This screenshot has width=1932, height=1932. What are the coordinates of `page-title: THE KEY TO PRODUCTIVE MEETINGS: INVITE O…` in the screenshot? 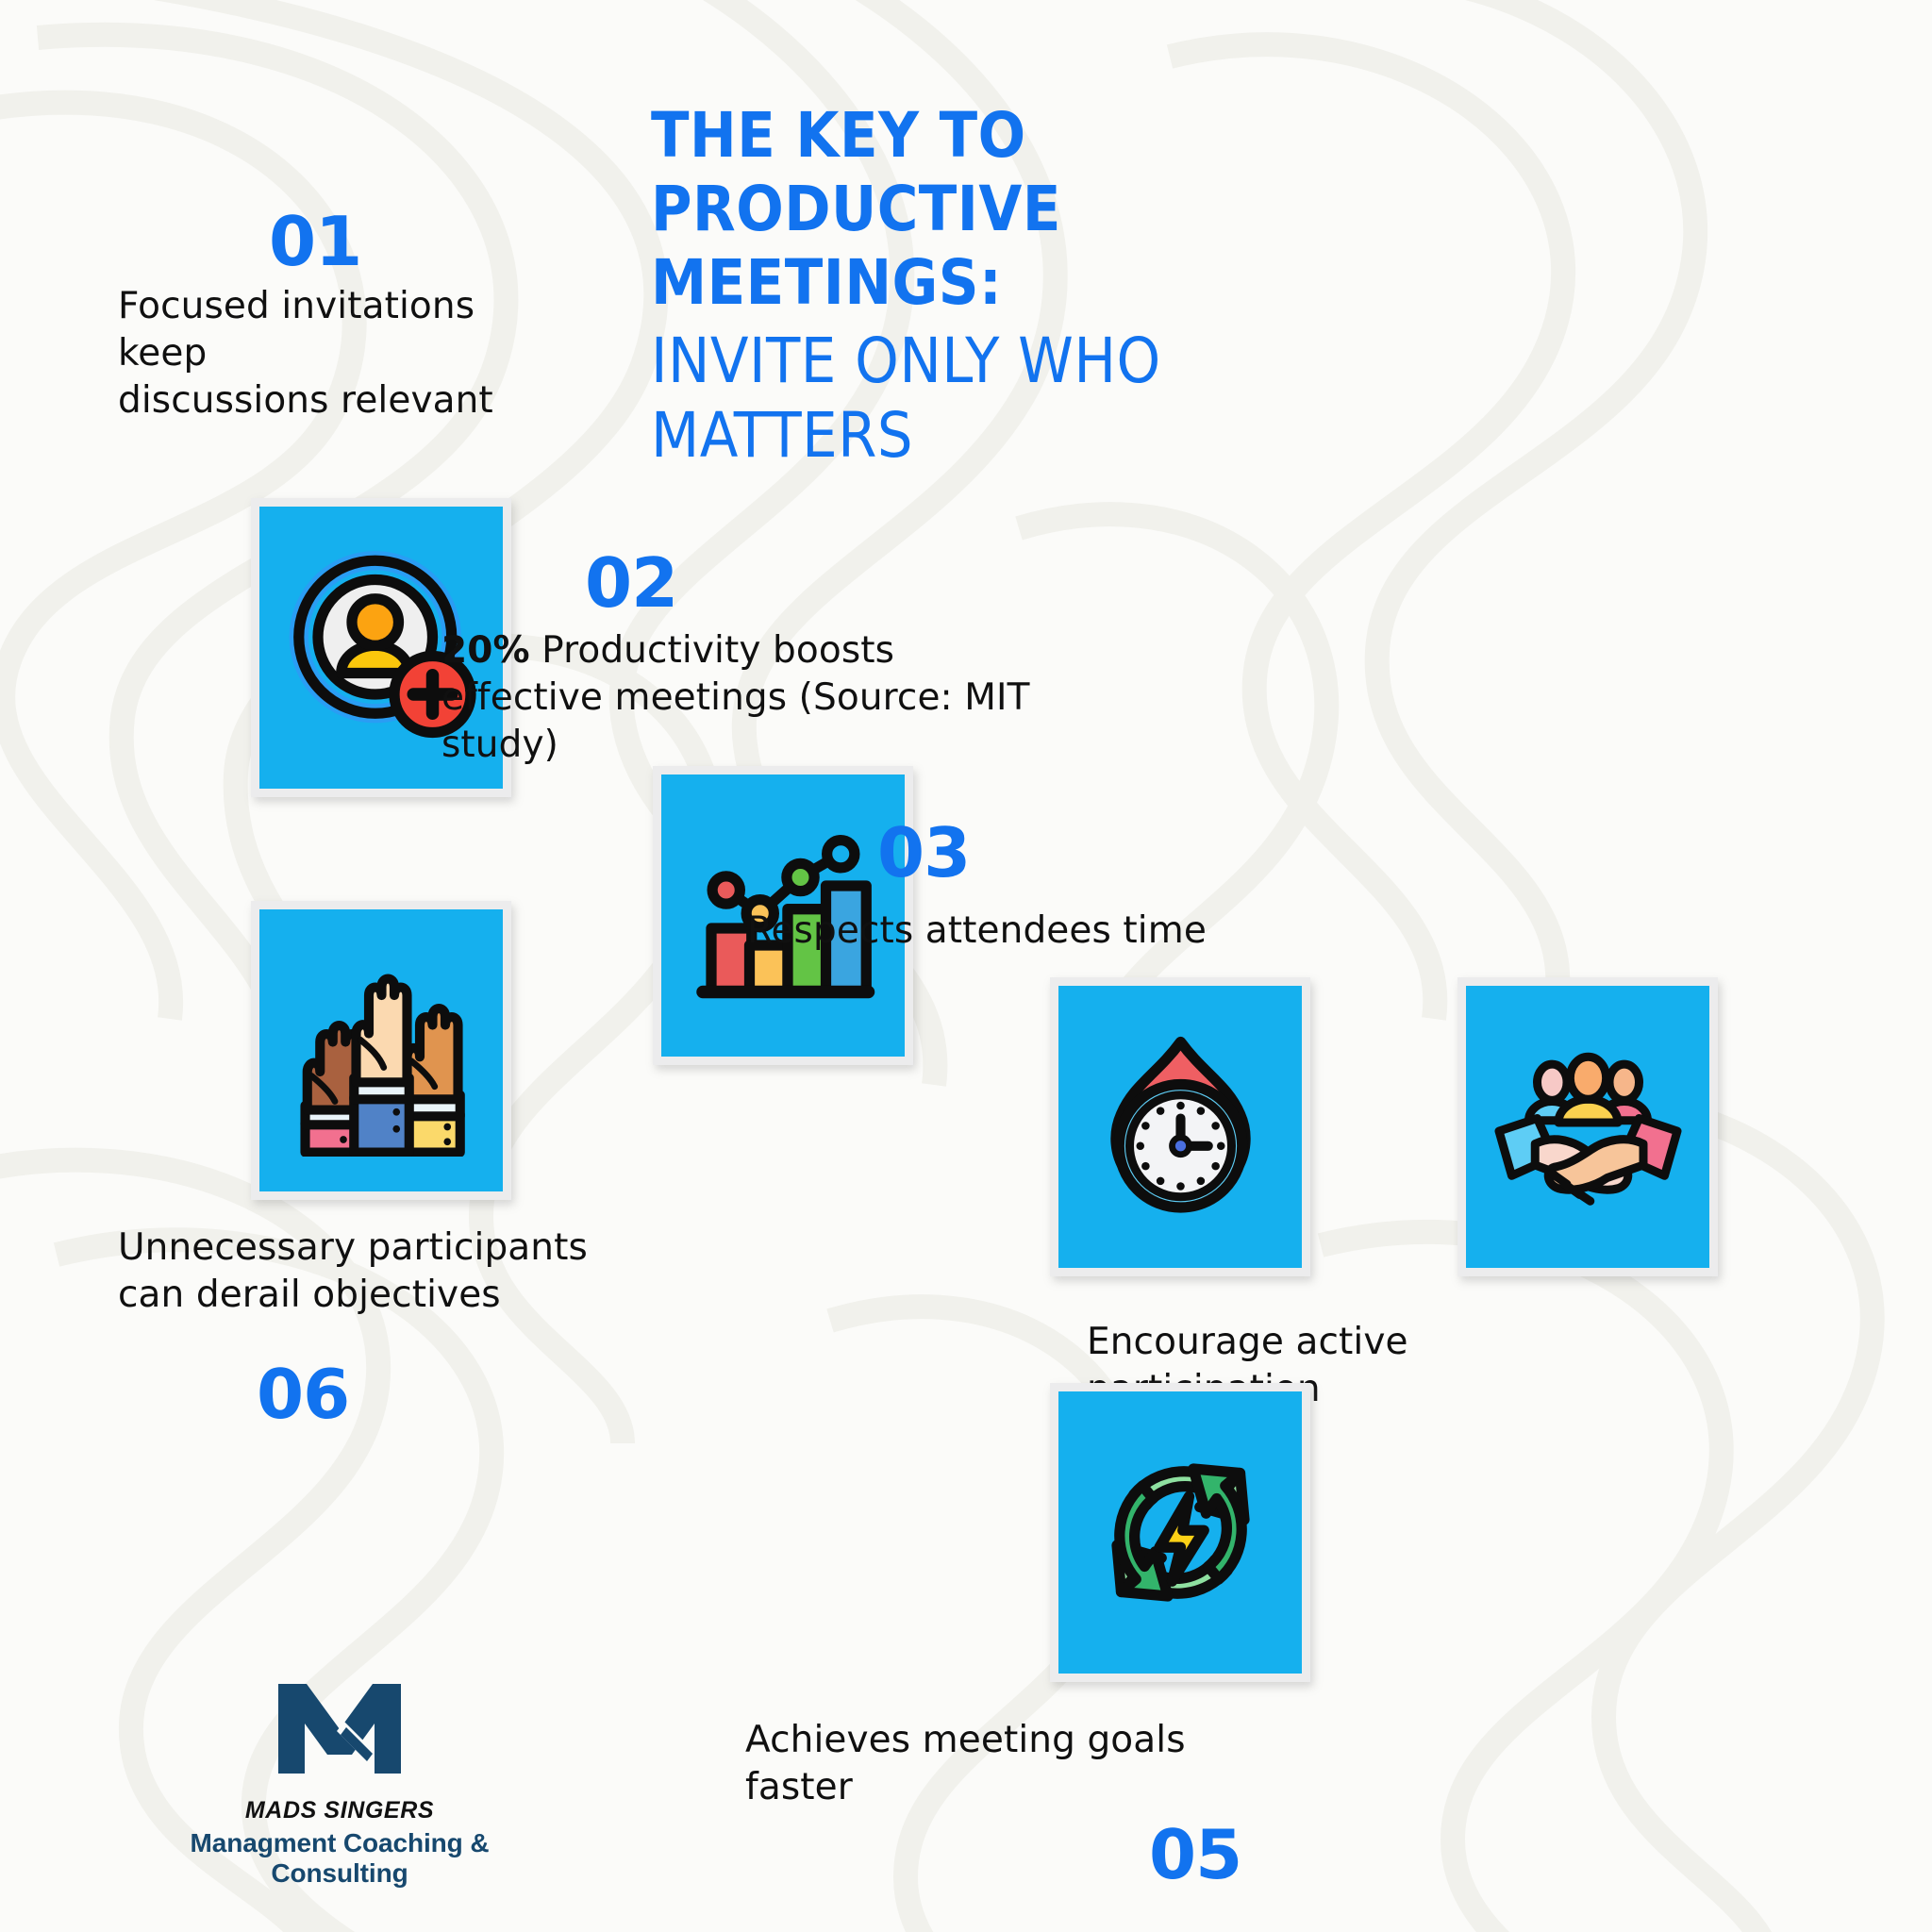 It's located at (1037, 286).